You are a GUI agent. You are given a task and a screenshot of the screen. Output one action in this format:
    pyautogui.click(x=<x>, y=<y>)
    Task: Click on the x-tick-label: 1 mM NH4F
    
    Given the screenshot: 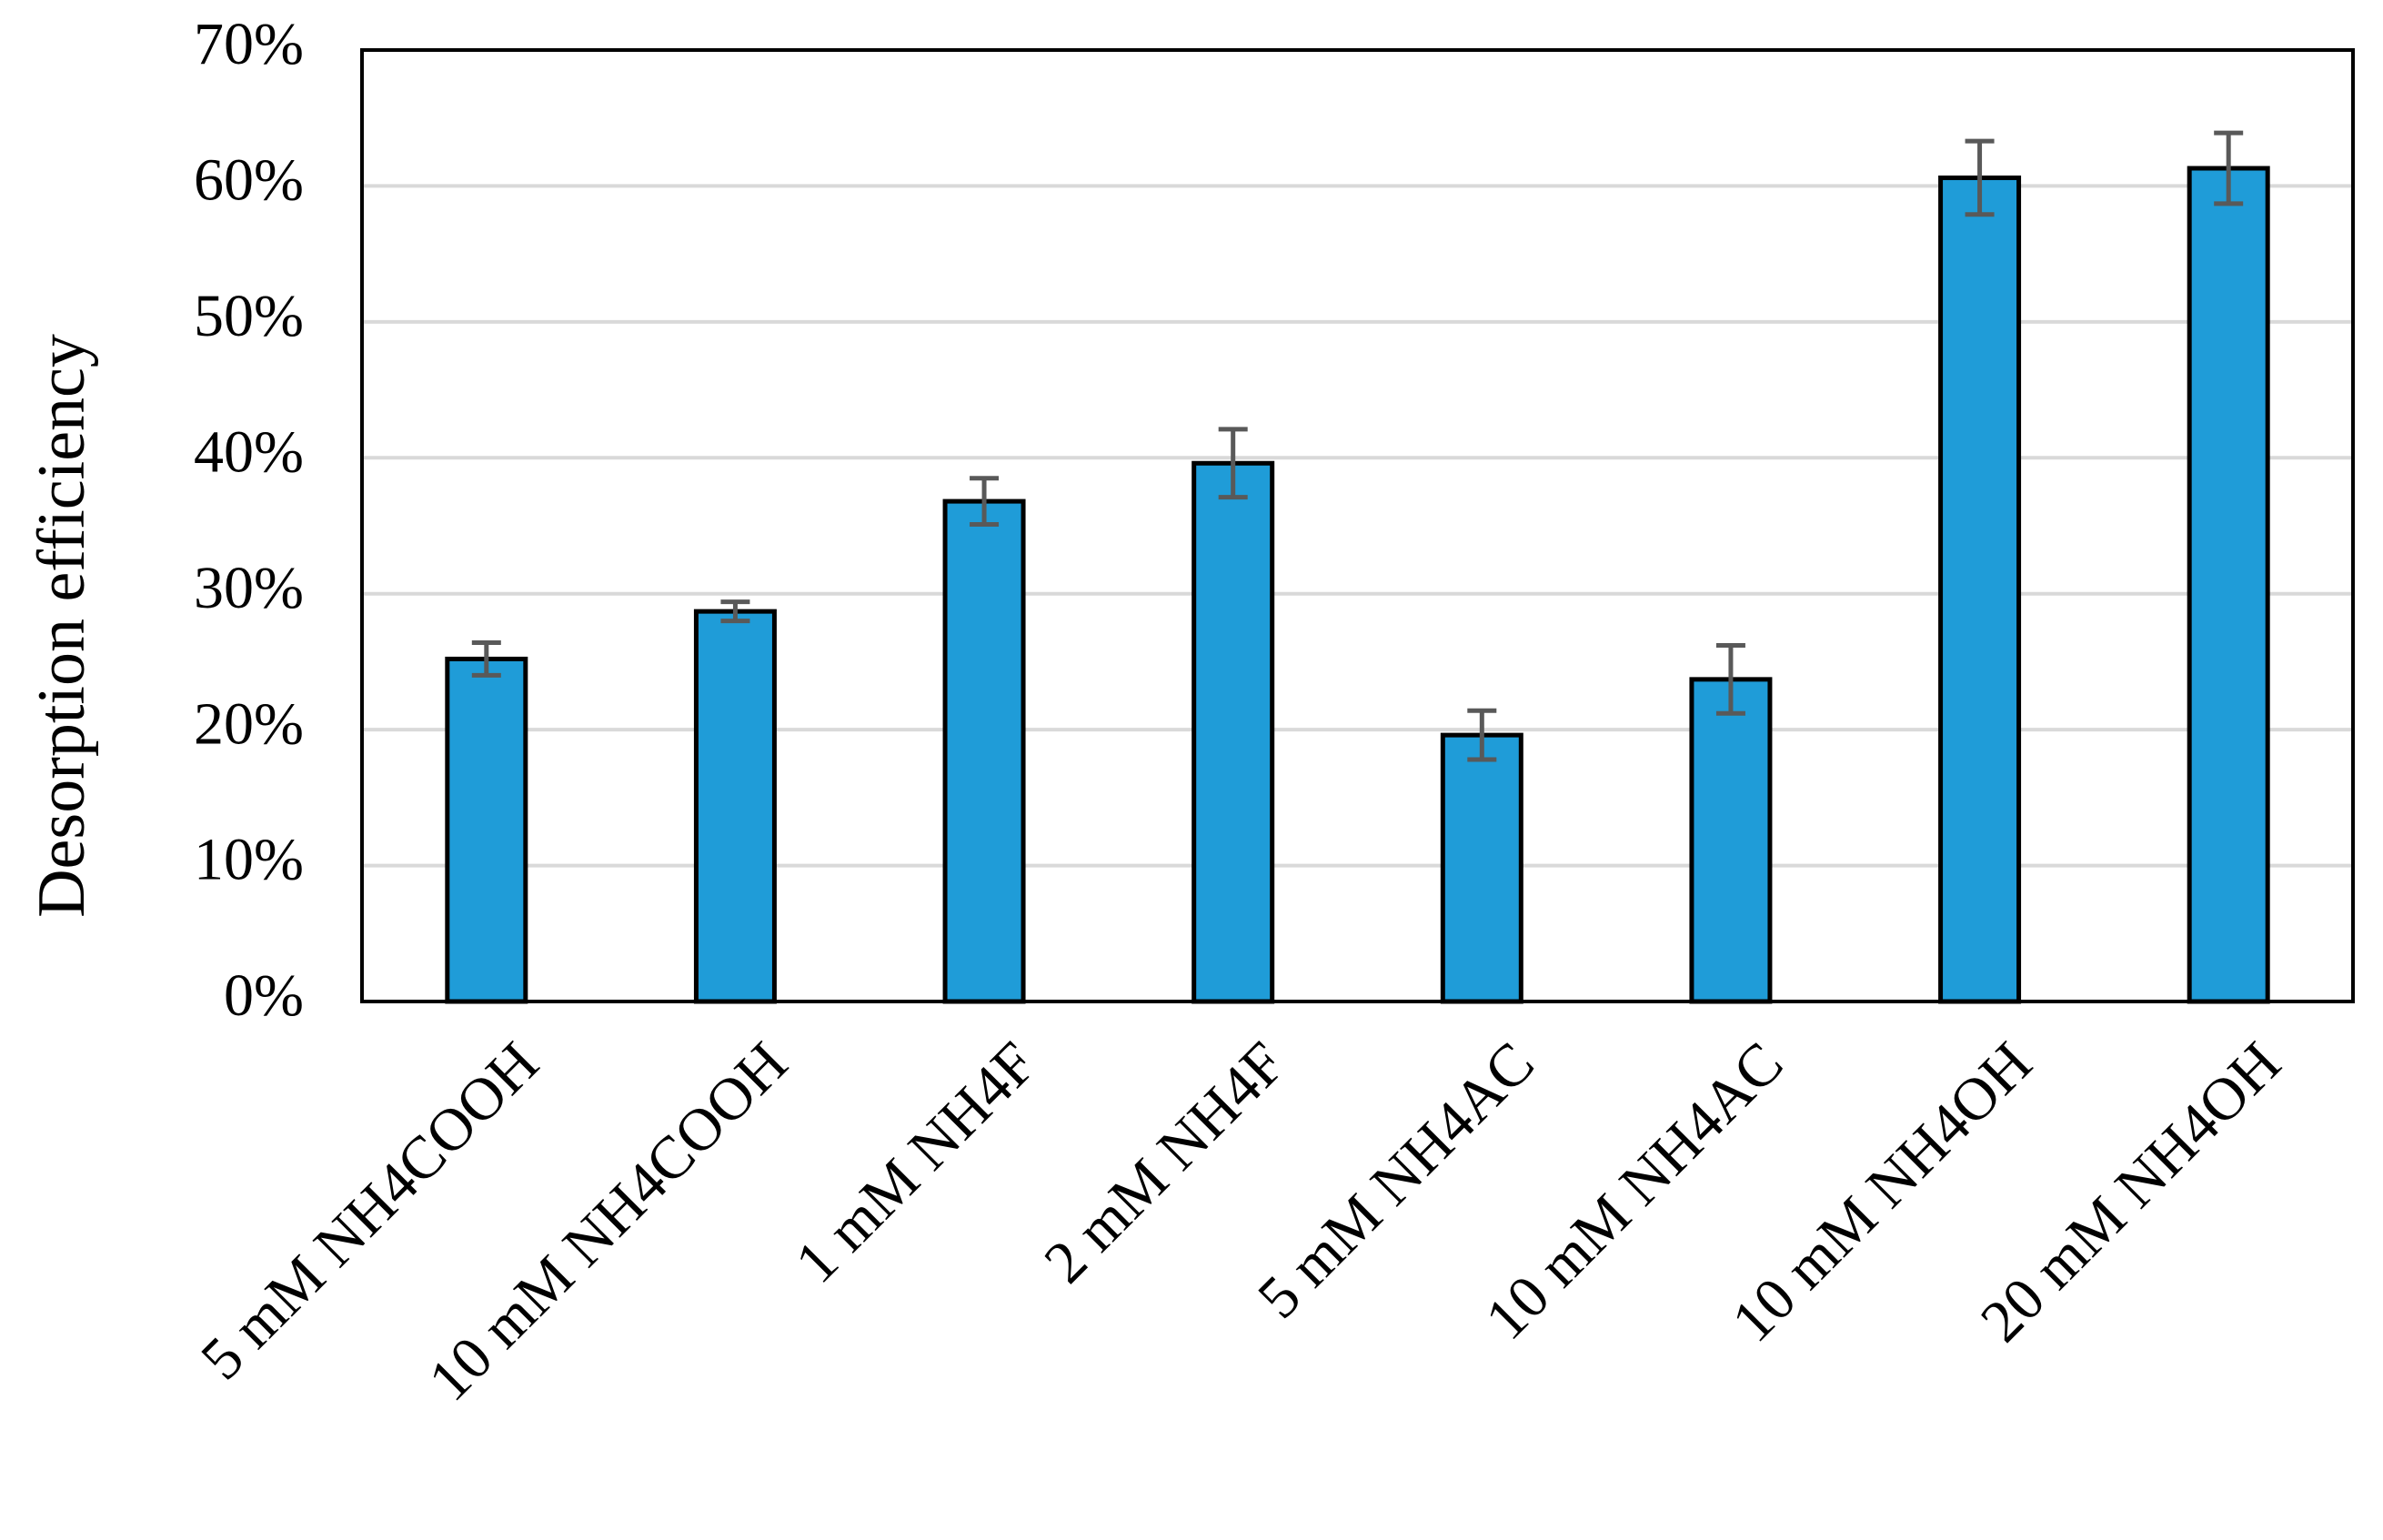 What is the action you would take?
    pyautogui.click(x=916, y=1163)
    